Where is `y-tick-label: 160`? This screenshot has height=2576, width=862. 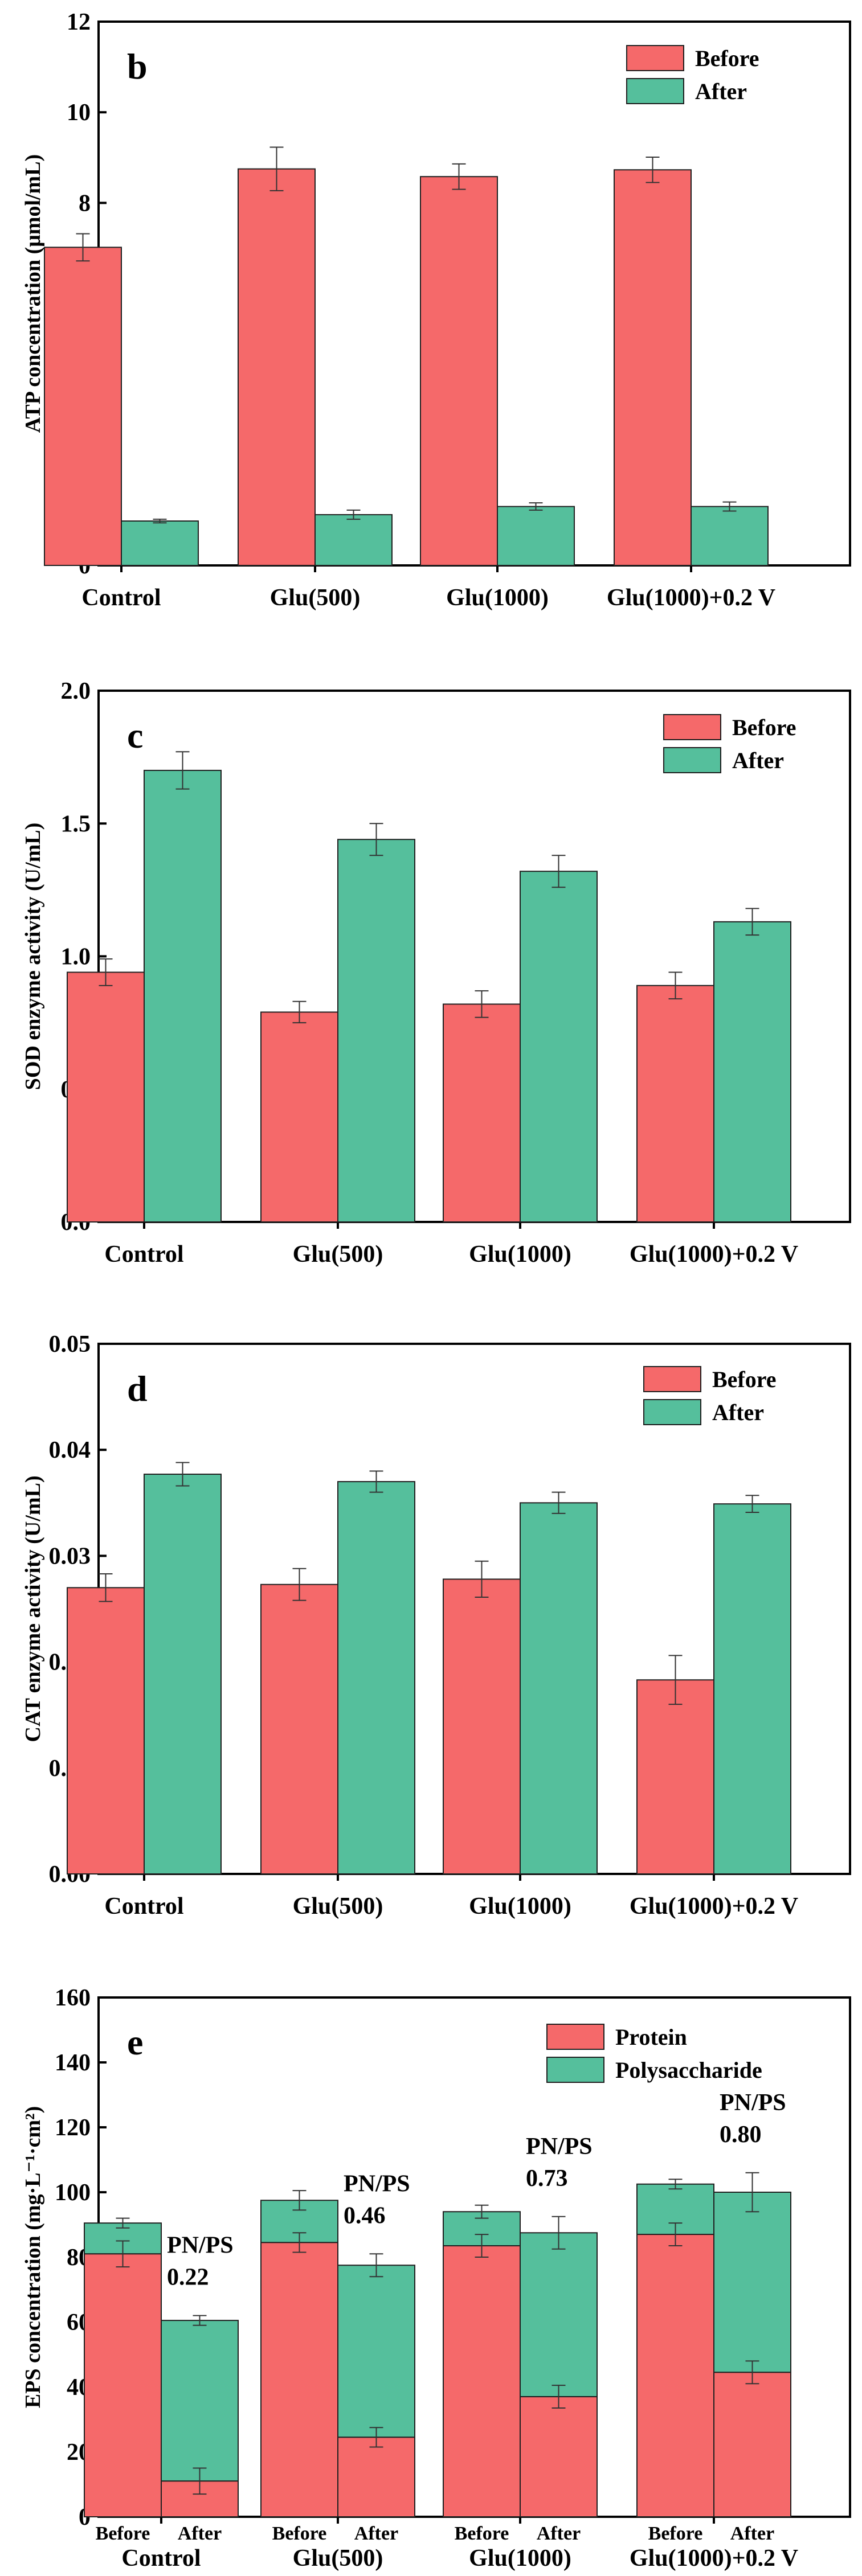
y-tick-label: 160 is located at coordinates (73, 1998).